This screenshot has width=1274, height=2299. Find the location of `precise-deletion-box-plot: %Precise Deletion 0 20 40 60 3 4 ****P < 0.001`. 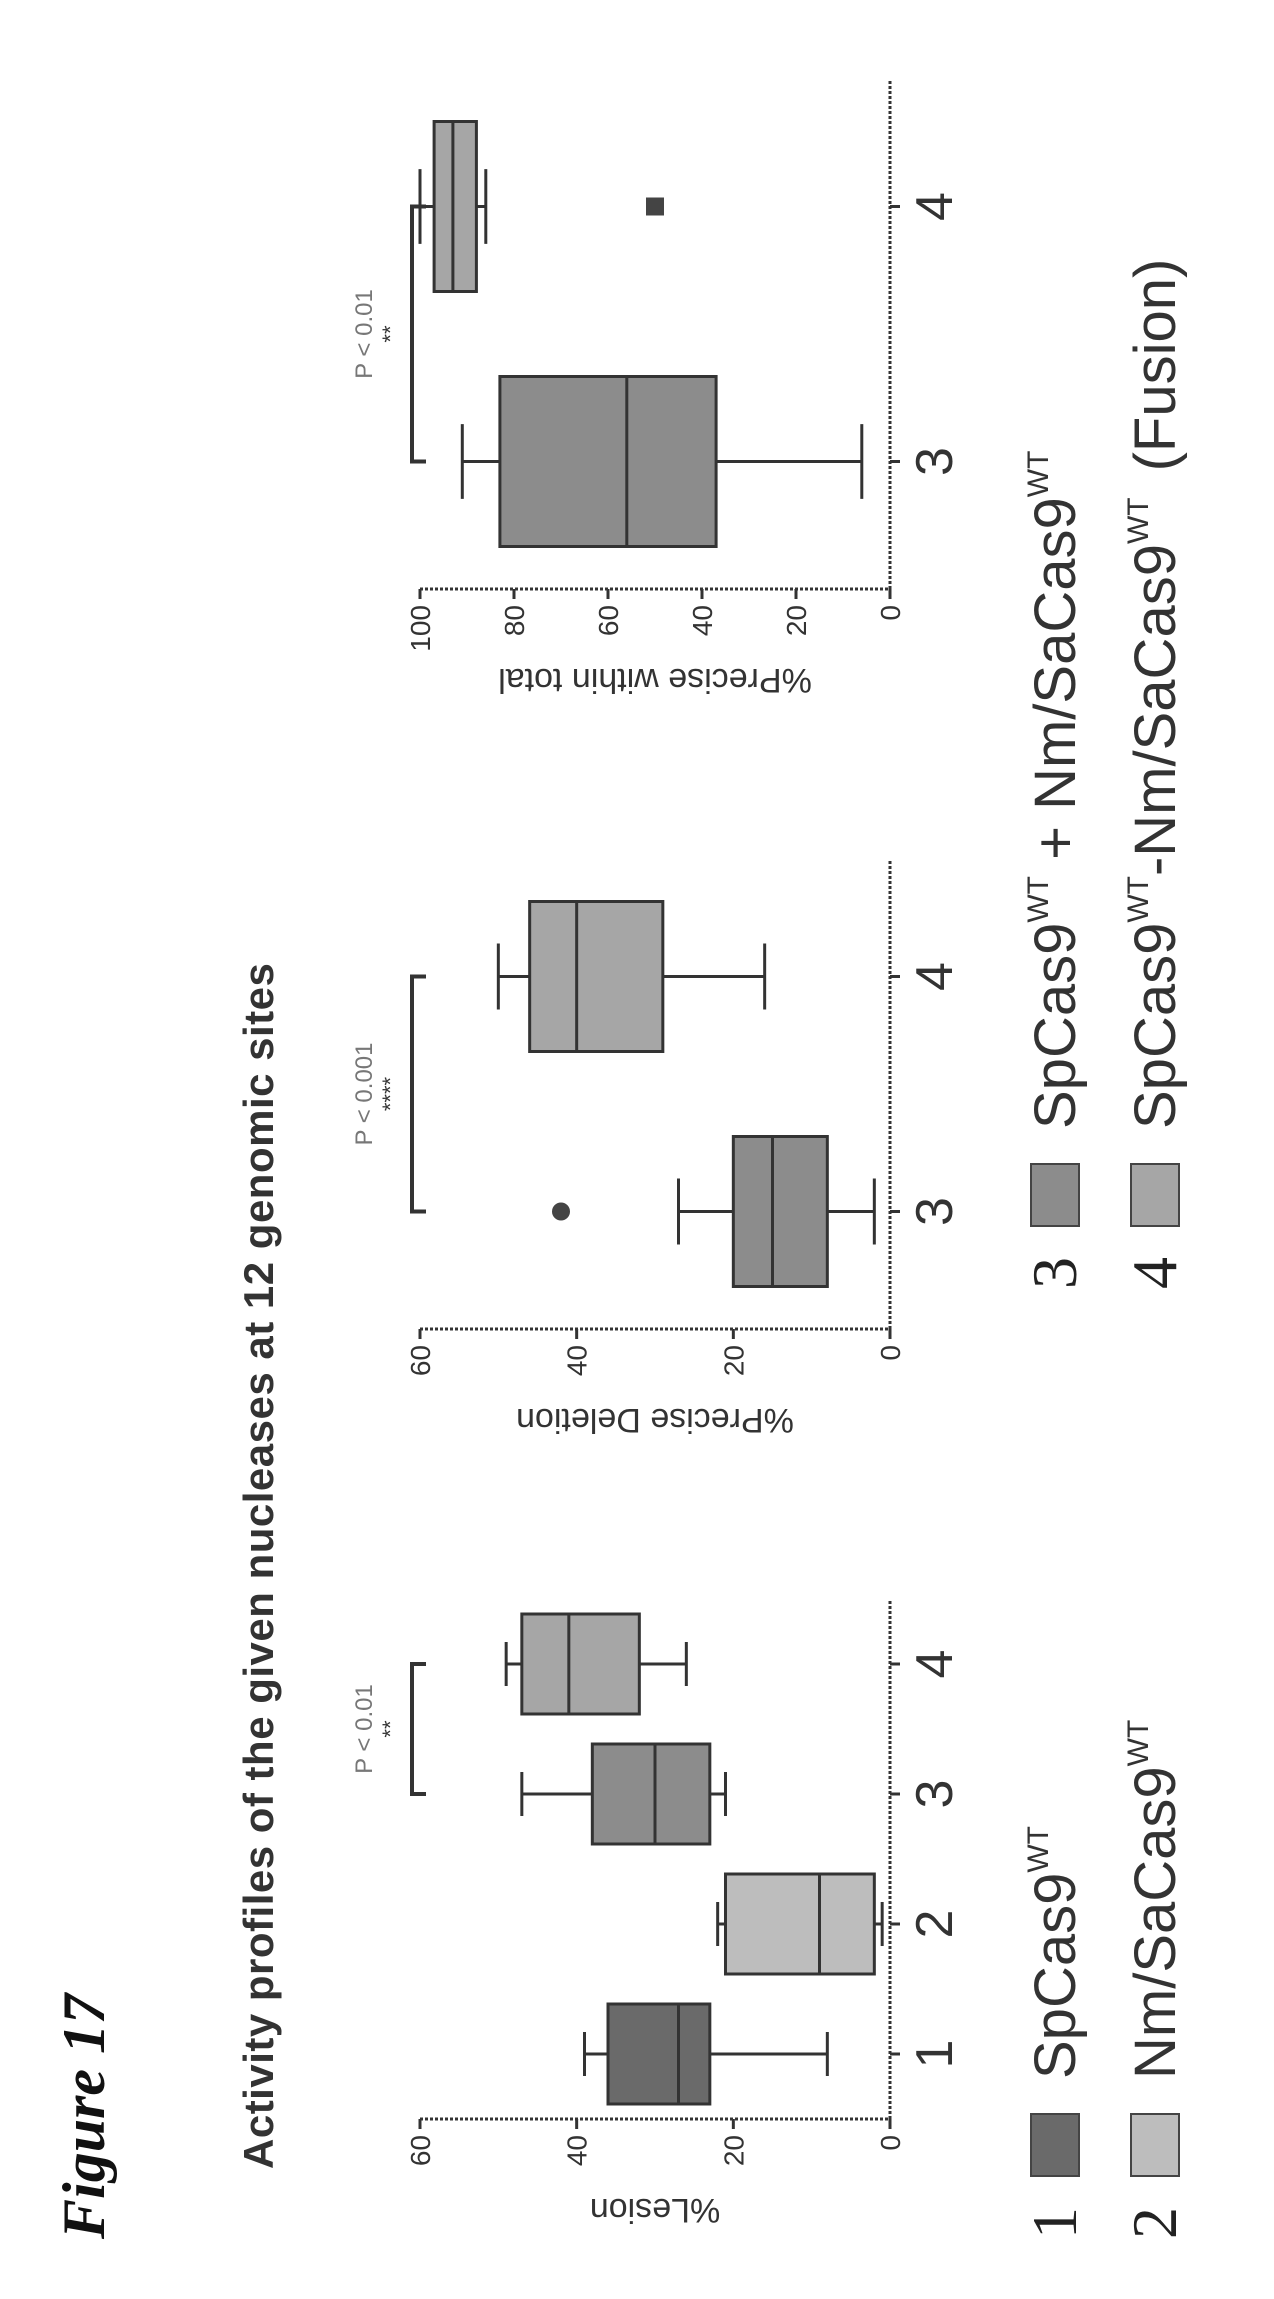

precise-deletion-box-plot: %Precise Deletion 0 20 40 60 3 4 ****P < 0.001 is located at coordinates (660, 1129).